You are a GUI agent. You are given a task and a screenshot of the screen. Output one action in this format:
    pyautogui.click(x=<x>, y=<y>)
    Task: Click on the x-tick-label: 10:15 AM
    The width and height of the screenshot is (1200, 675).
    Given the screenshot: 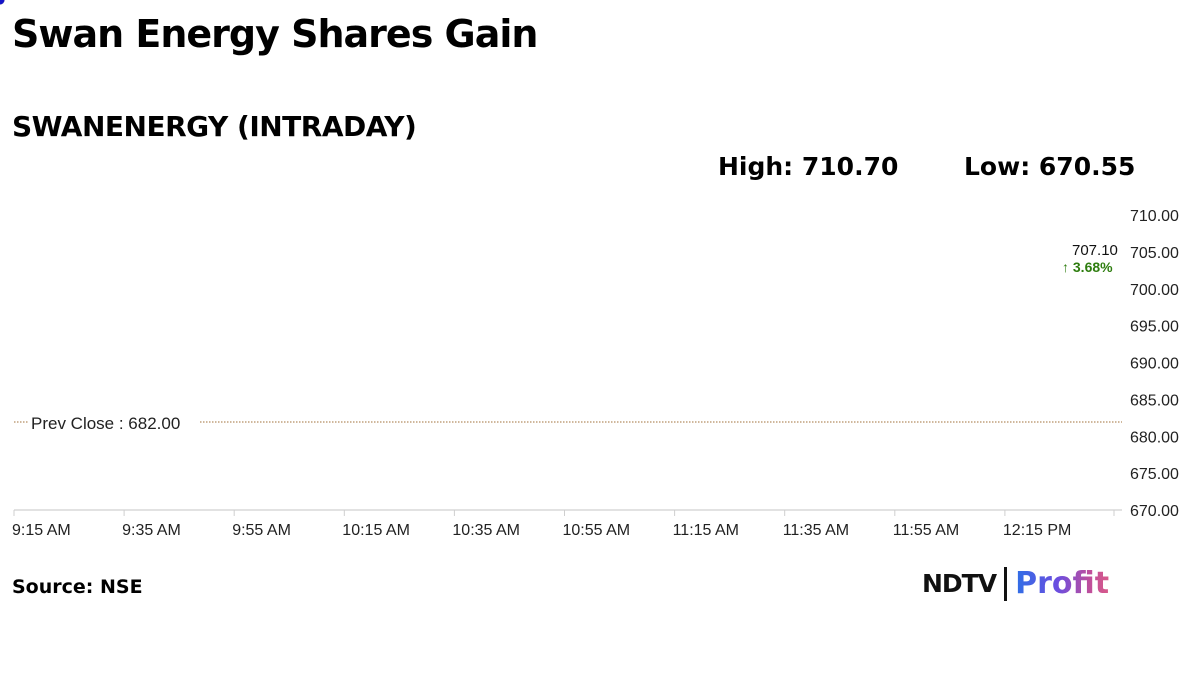 What is the action you would take?
    pyautogui.click(x=376, y=530)
    